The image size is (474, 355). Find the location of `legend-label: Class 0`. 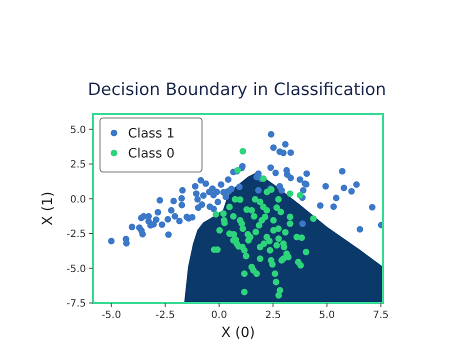

legend-label: Class 0 is located at coordinates (151, 154).